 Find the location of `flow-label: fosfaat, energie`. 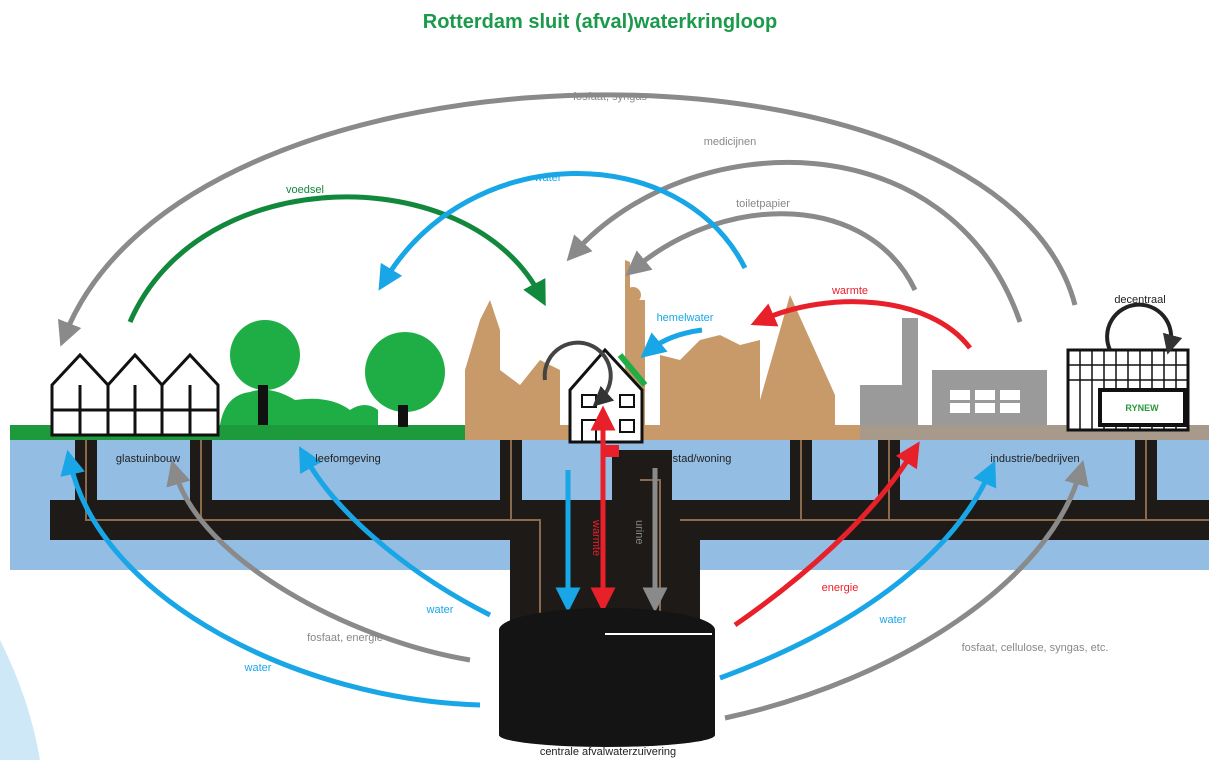

flow-label: fosfaat, energie is located at coordinates (345, 638).